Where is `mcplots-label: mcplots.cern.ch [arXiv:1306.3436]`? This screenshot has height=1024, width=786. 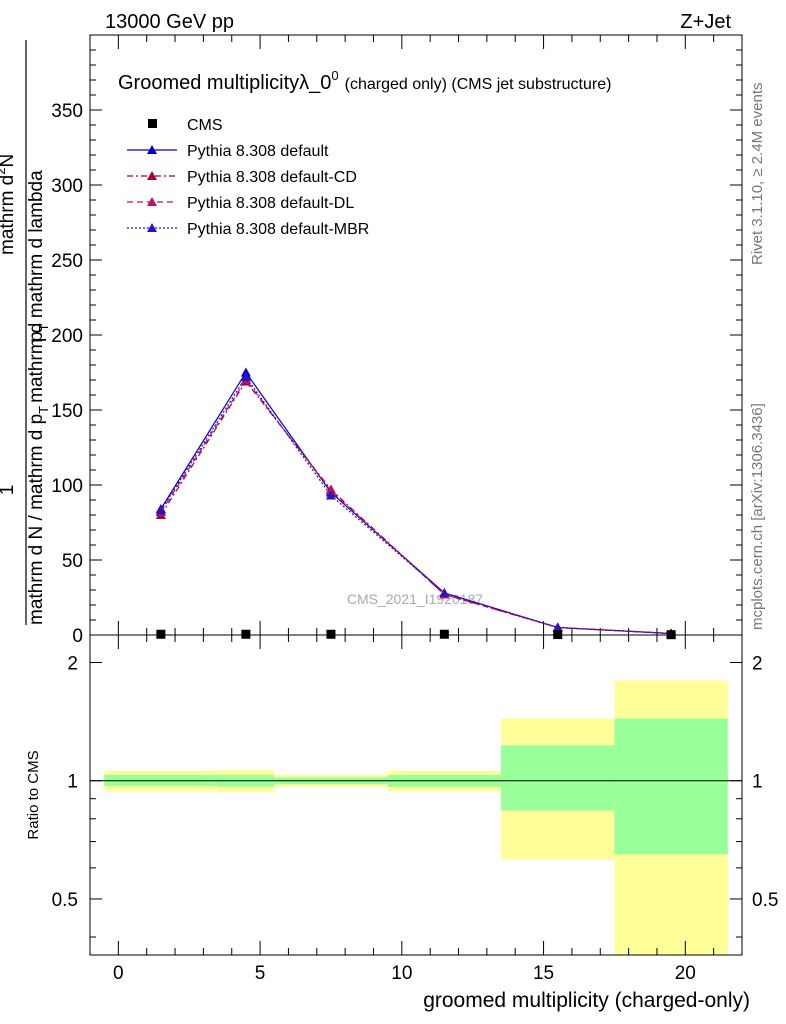
mcplots-label: mcplots.cern.ch [arXiv:1306.3436] is located at coordinates (757, 516).